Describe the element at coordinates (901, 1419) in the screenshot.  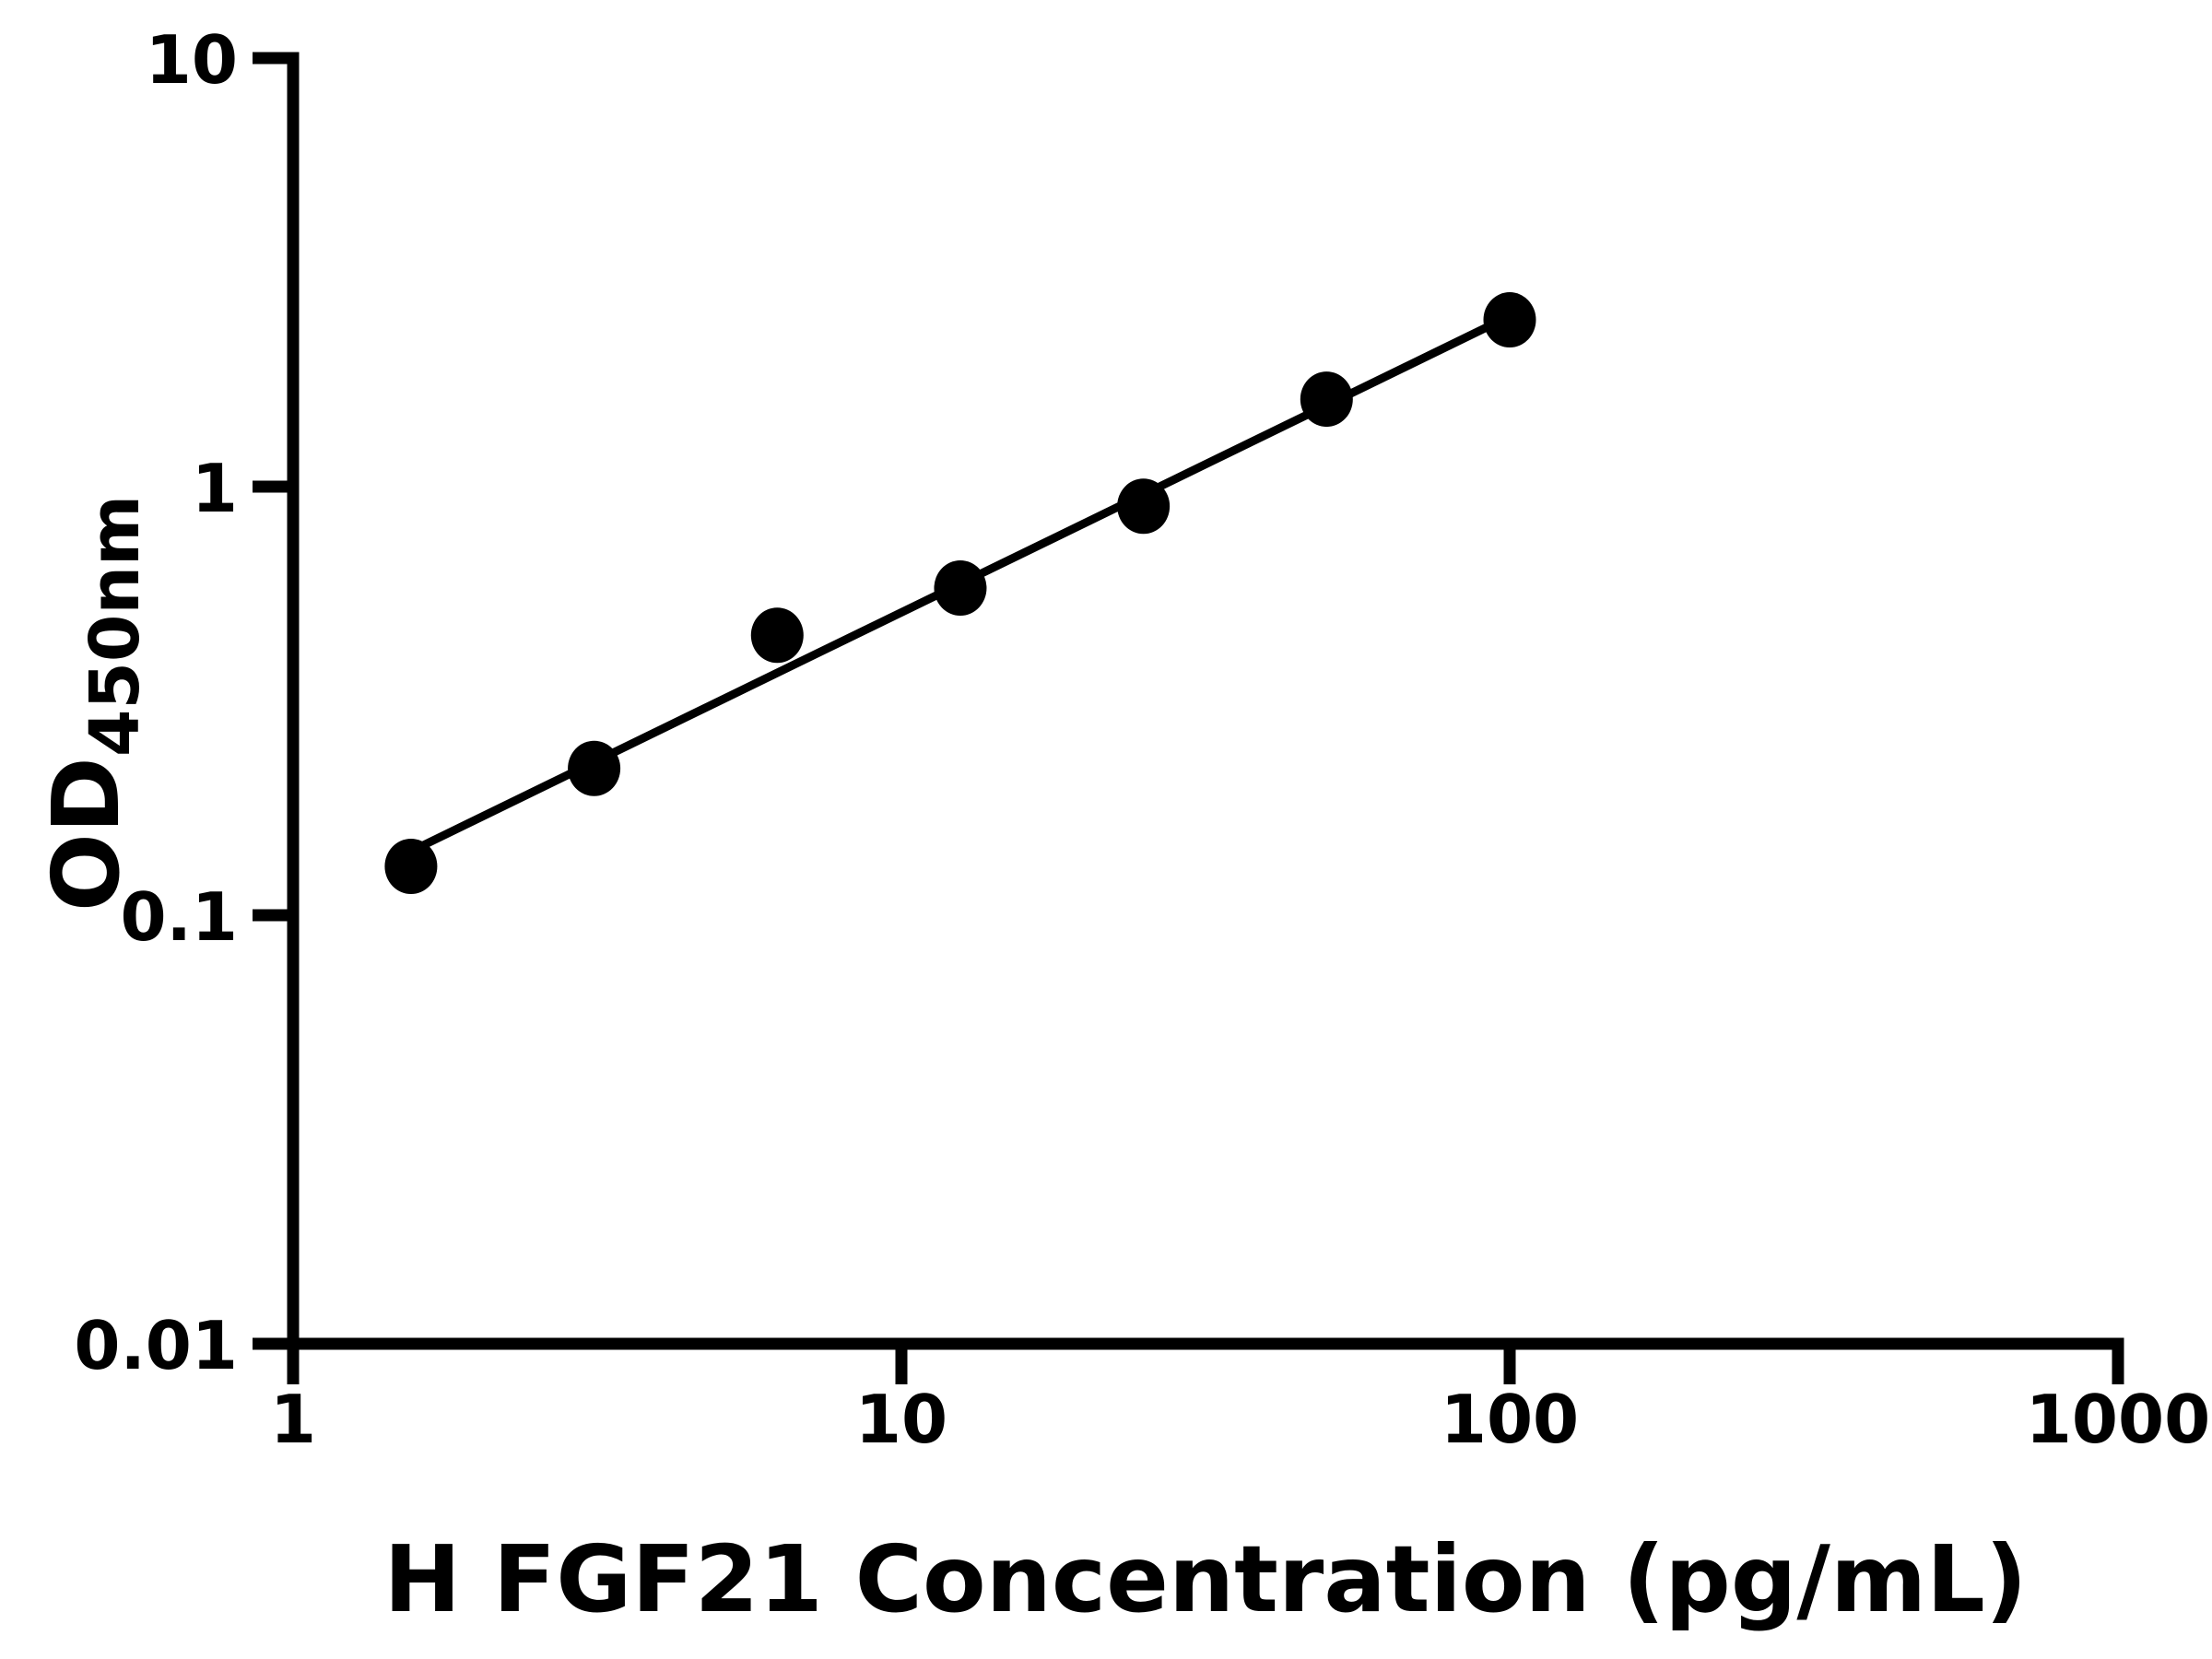
I see `x-tick-label: 10` at that location.